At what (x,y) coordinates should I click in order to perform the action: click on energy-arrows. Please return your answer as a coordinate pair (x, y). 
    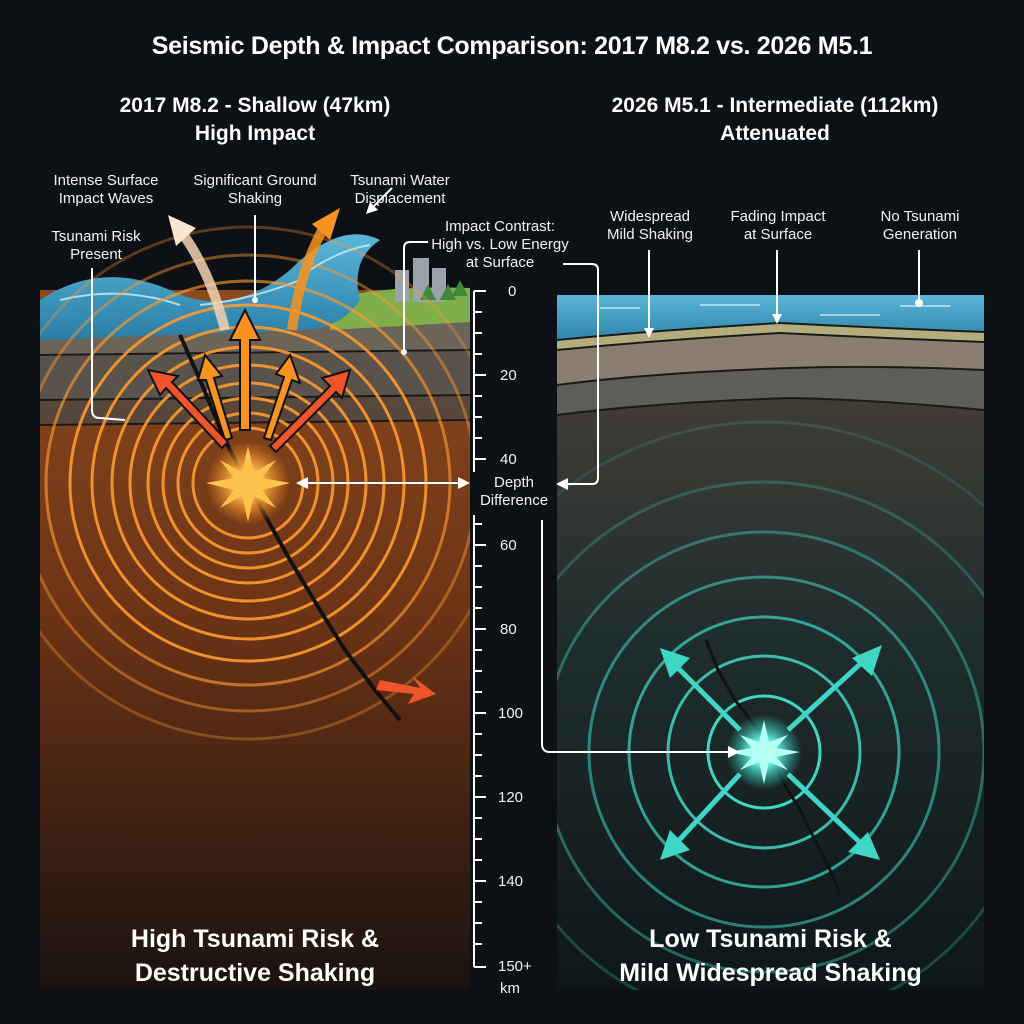
    Looking at the image, I should click on (249, 380).